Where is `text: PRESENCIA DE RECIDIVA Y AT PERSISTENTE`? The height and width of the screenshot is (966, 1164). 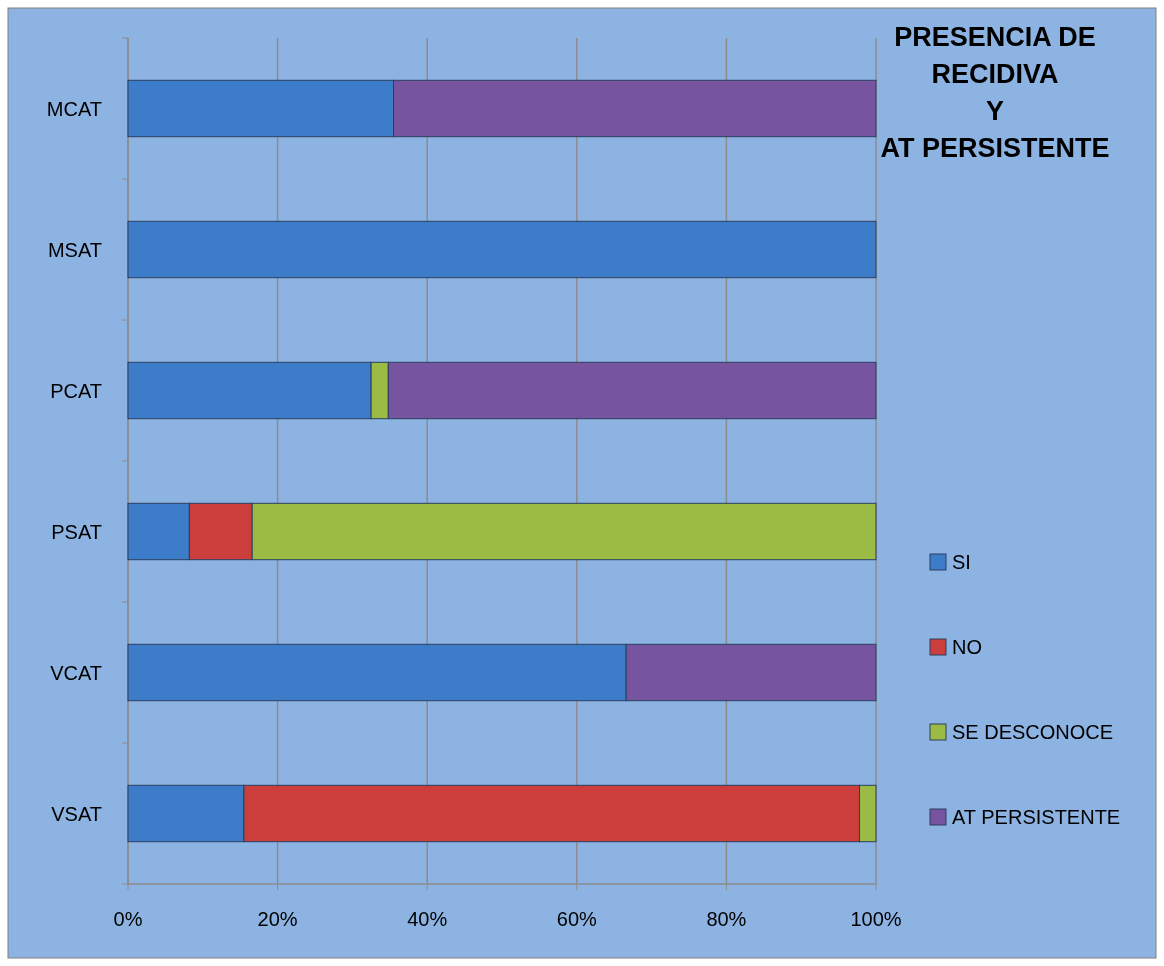 text: PRESENCIA DE RECIDIVA Y AT PERSISTENTE is located at coordinates (995, 92).